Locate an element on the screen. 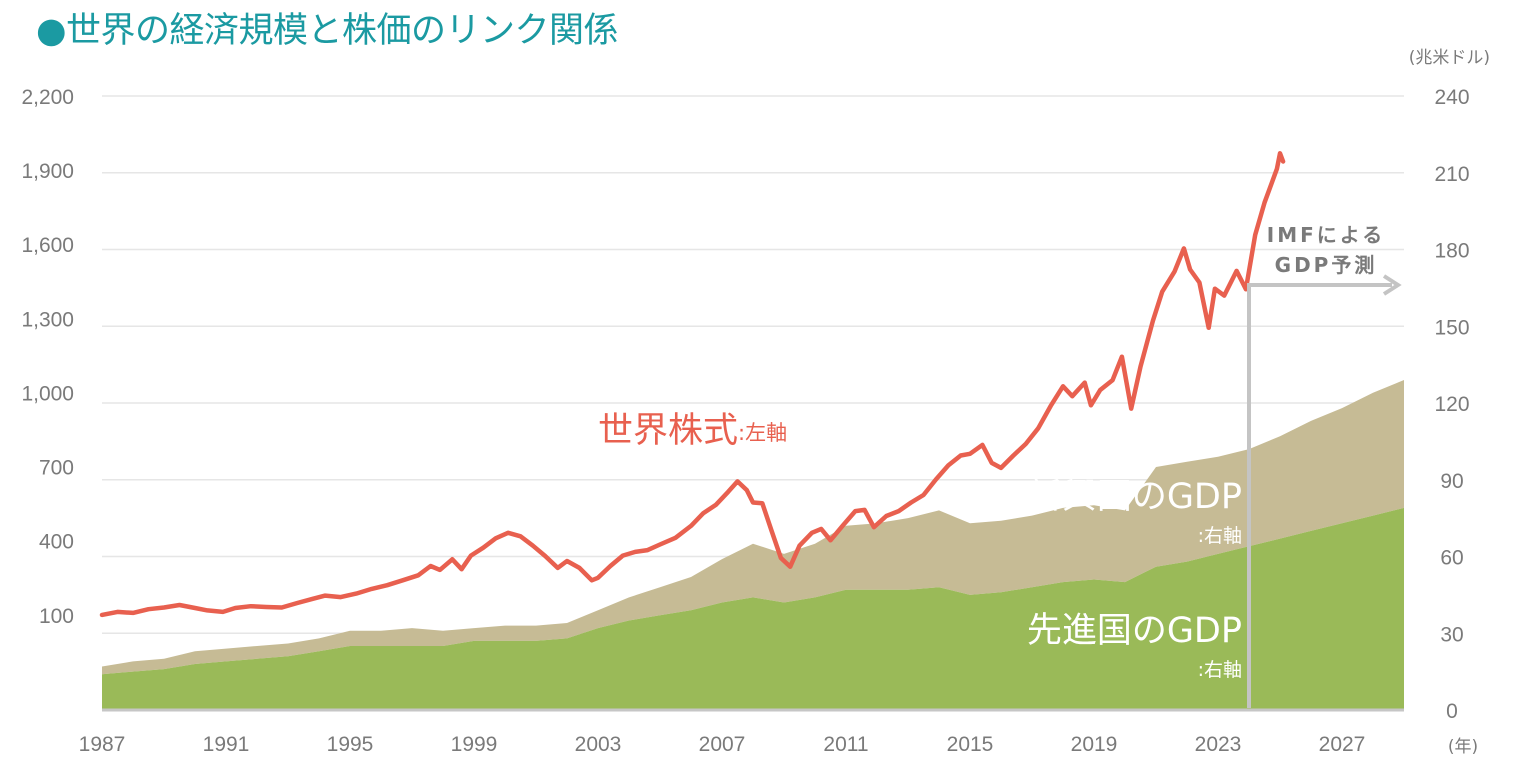  x-tick-label: 1999 is located at coordinates (474, 744).